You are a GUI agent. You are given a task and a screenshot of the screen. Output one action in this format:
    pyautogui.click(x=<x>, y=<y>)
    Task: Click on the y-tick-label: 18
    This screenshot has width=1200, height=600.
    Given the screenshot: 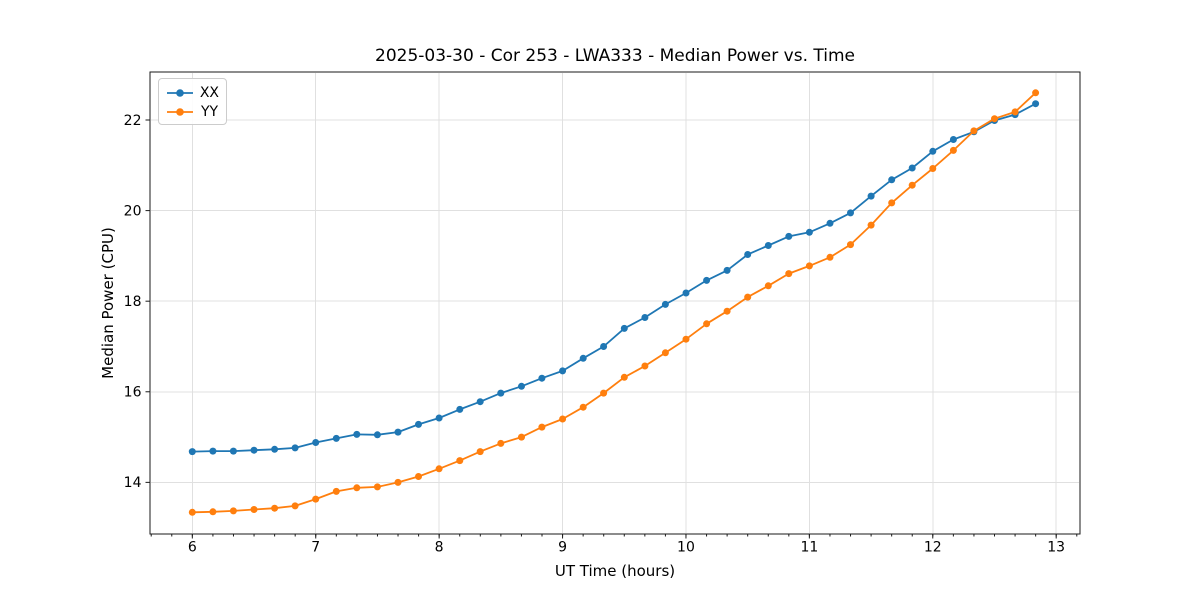 What is the action you would take?
    pyautogui.click(x=133, y=302)
    